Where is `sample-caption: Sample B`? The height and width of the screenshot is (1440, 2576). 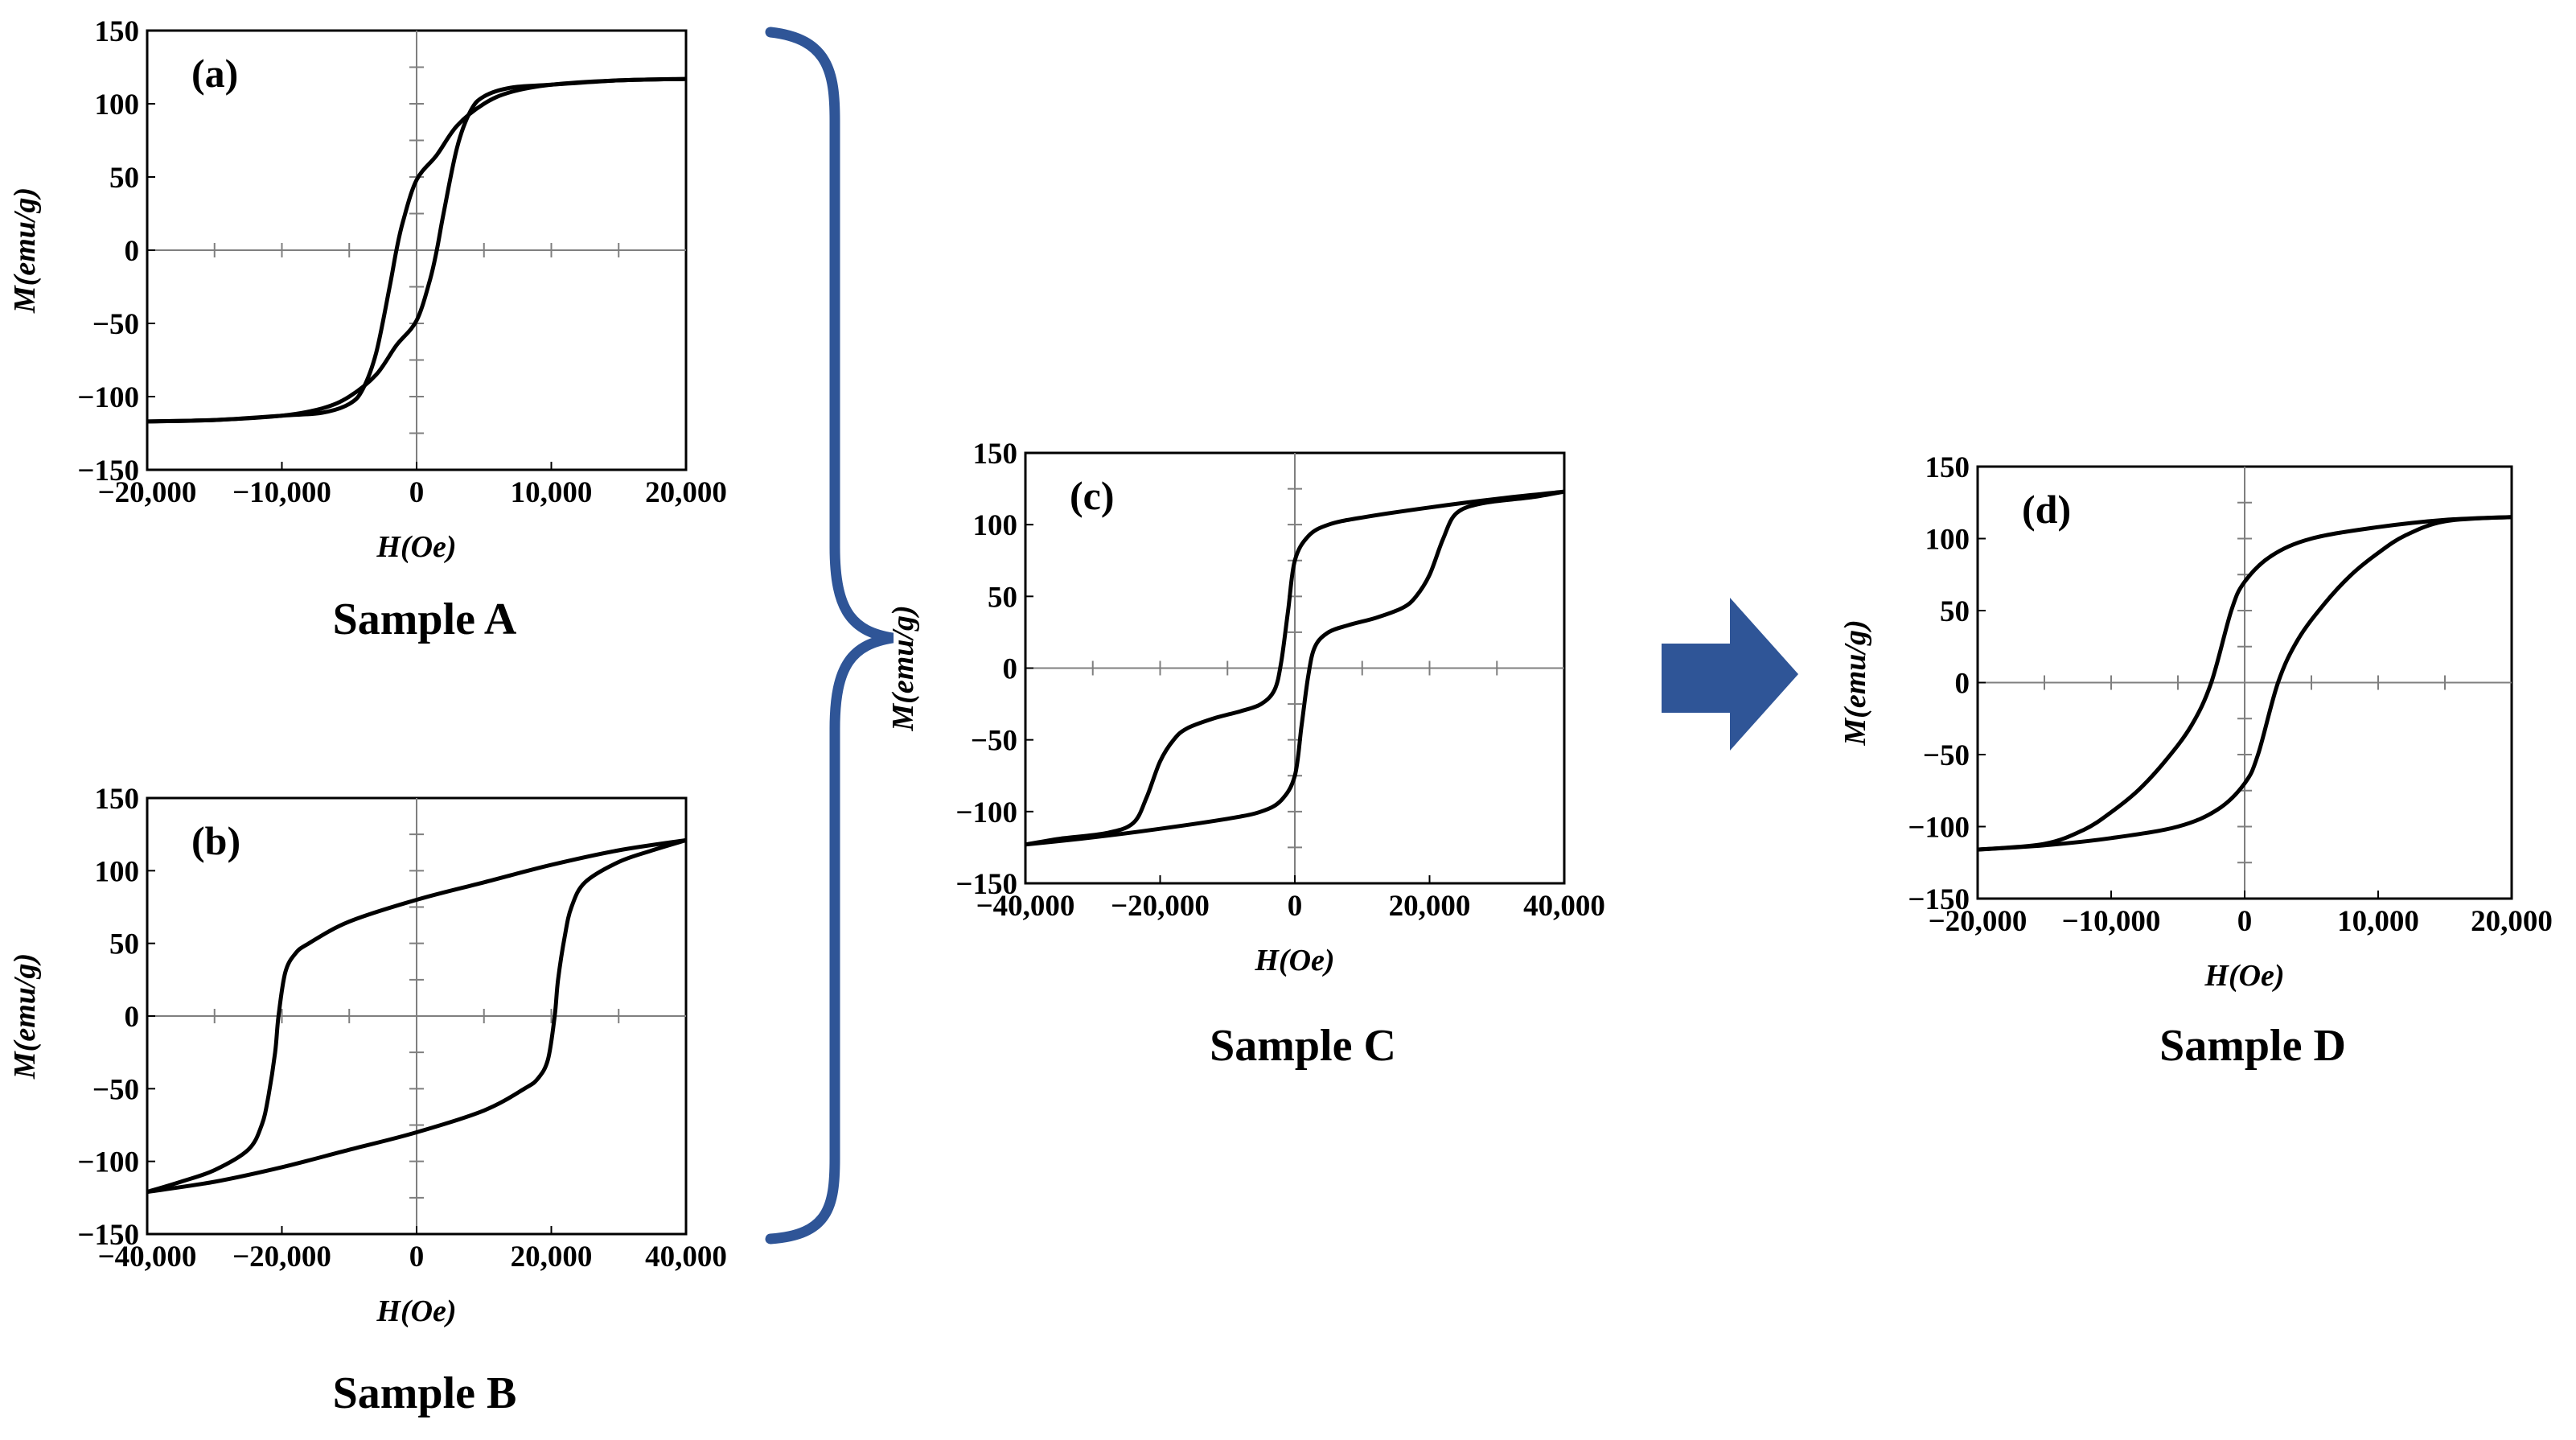
sample-caption: Sample B is located at coordinates (425, 1393).